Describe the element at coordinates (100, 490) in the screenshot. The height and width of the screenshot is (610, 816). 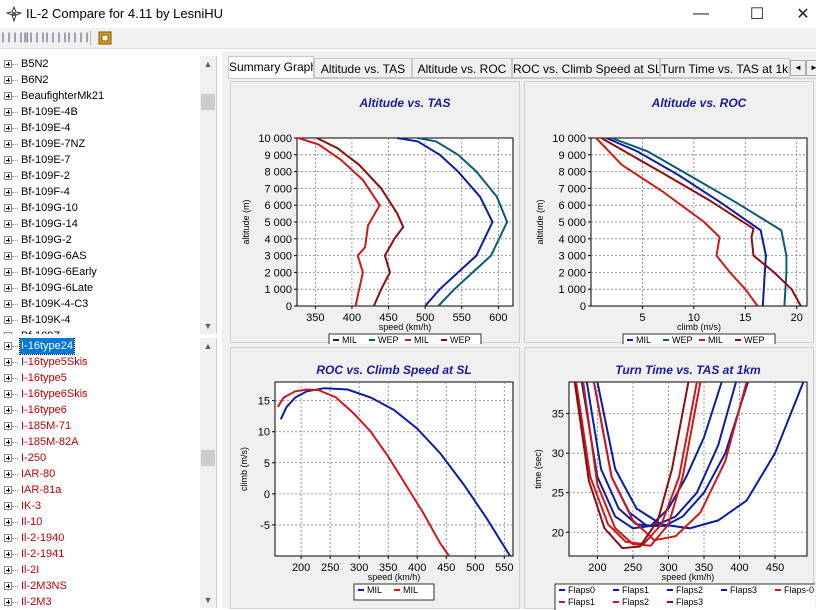
I see `plane-list-item: IAR-81a` at that location.